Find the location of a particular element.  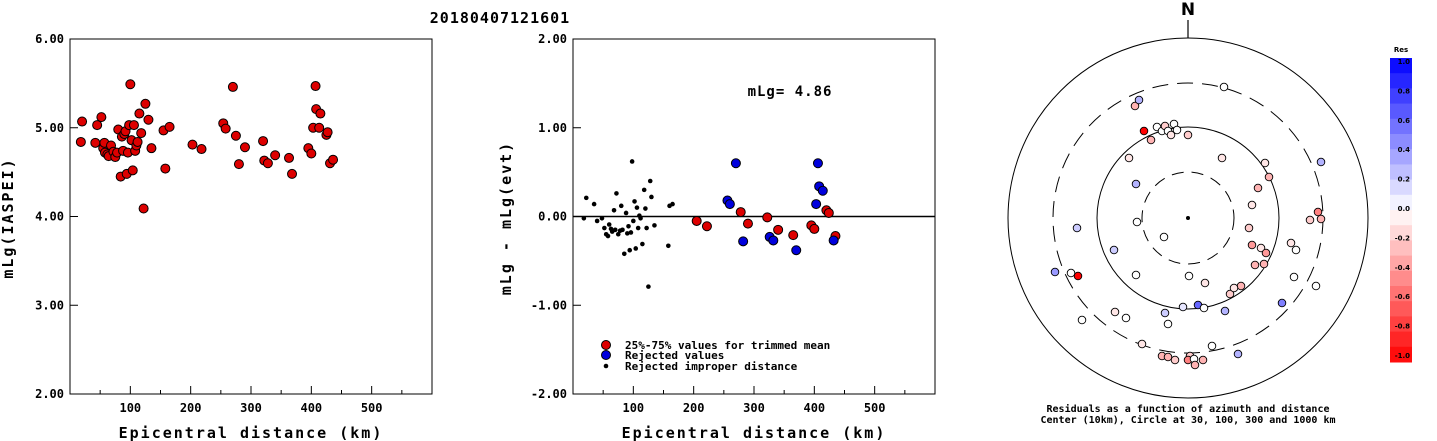

x-tick-label-1: 300 is located at coordinates (251, 408).